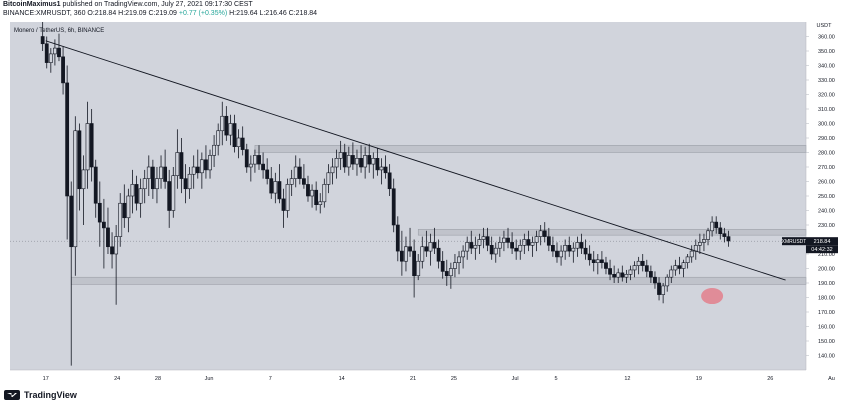 Image resolution: width=850 pixels, height=403 pixels. What do you see at coordinates (50, 395) in the screenshot?
I see `tradingview-brand: TradingView` at bounding box center [50, 395].